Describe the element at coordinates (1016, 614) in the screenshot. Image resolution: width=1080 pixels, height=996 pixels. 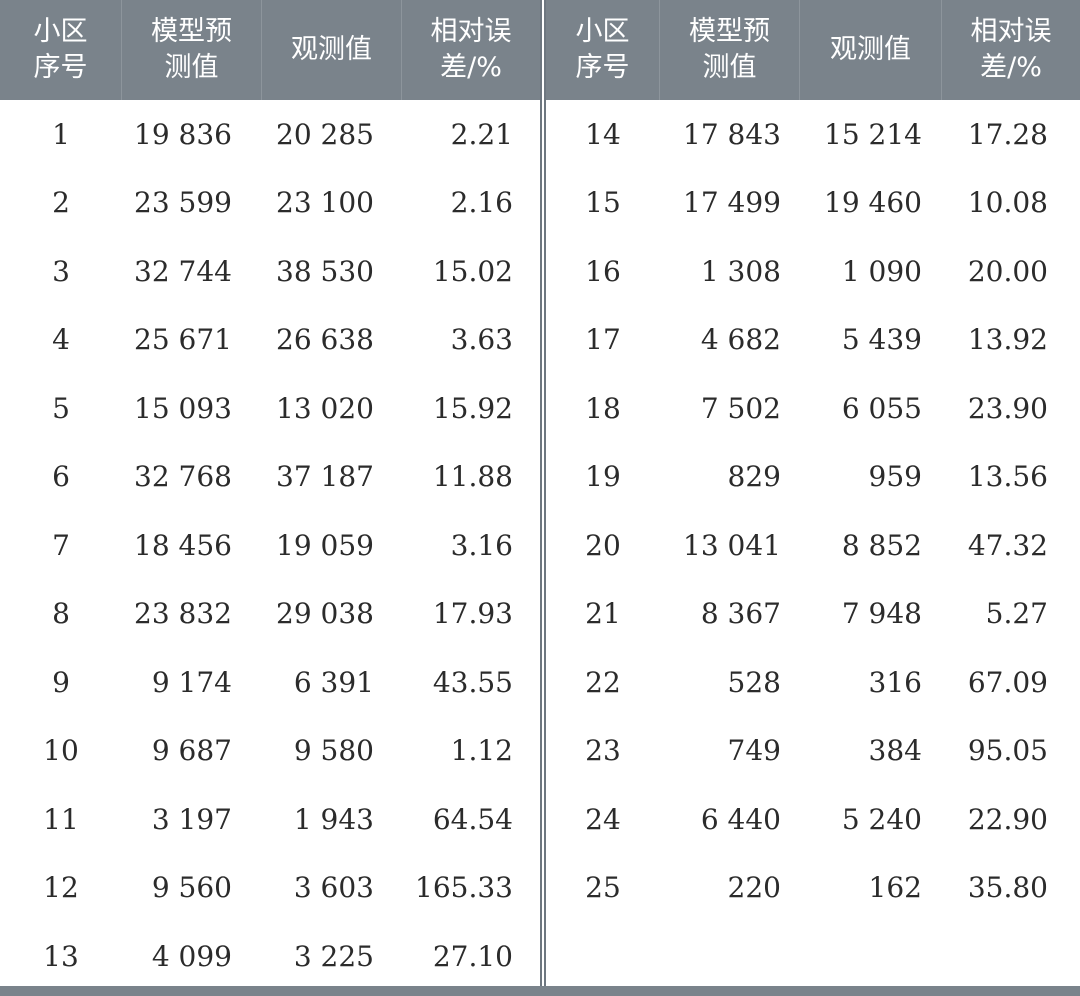
I see `cell-relative-error: 5.27` at that location.